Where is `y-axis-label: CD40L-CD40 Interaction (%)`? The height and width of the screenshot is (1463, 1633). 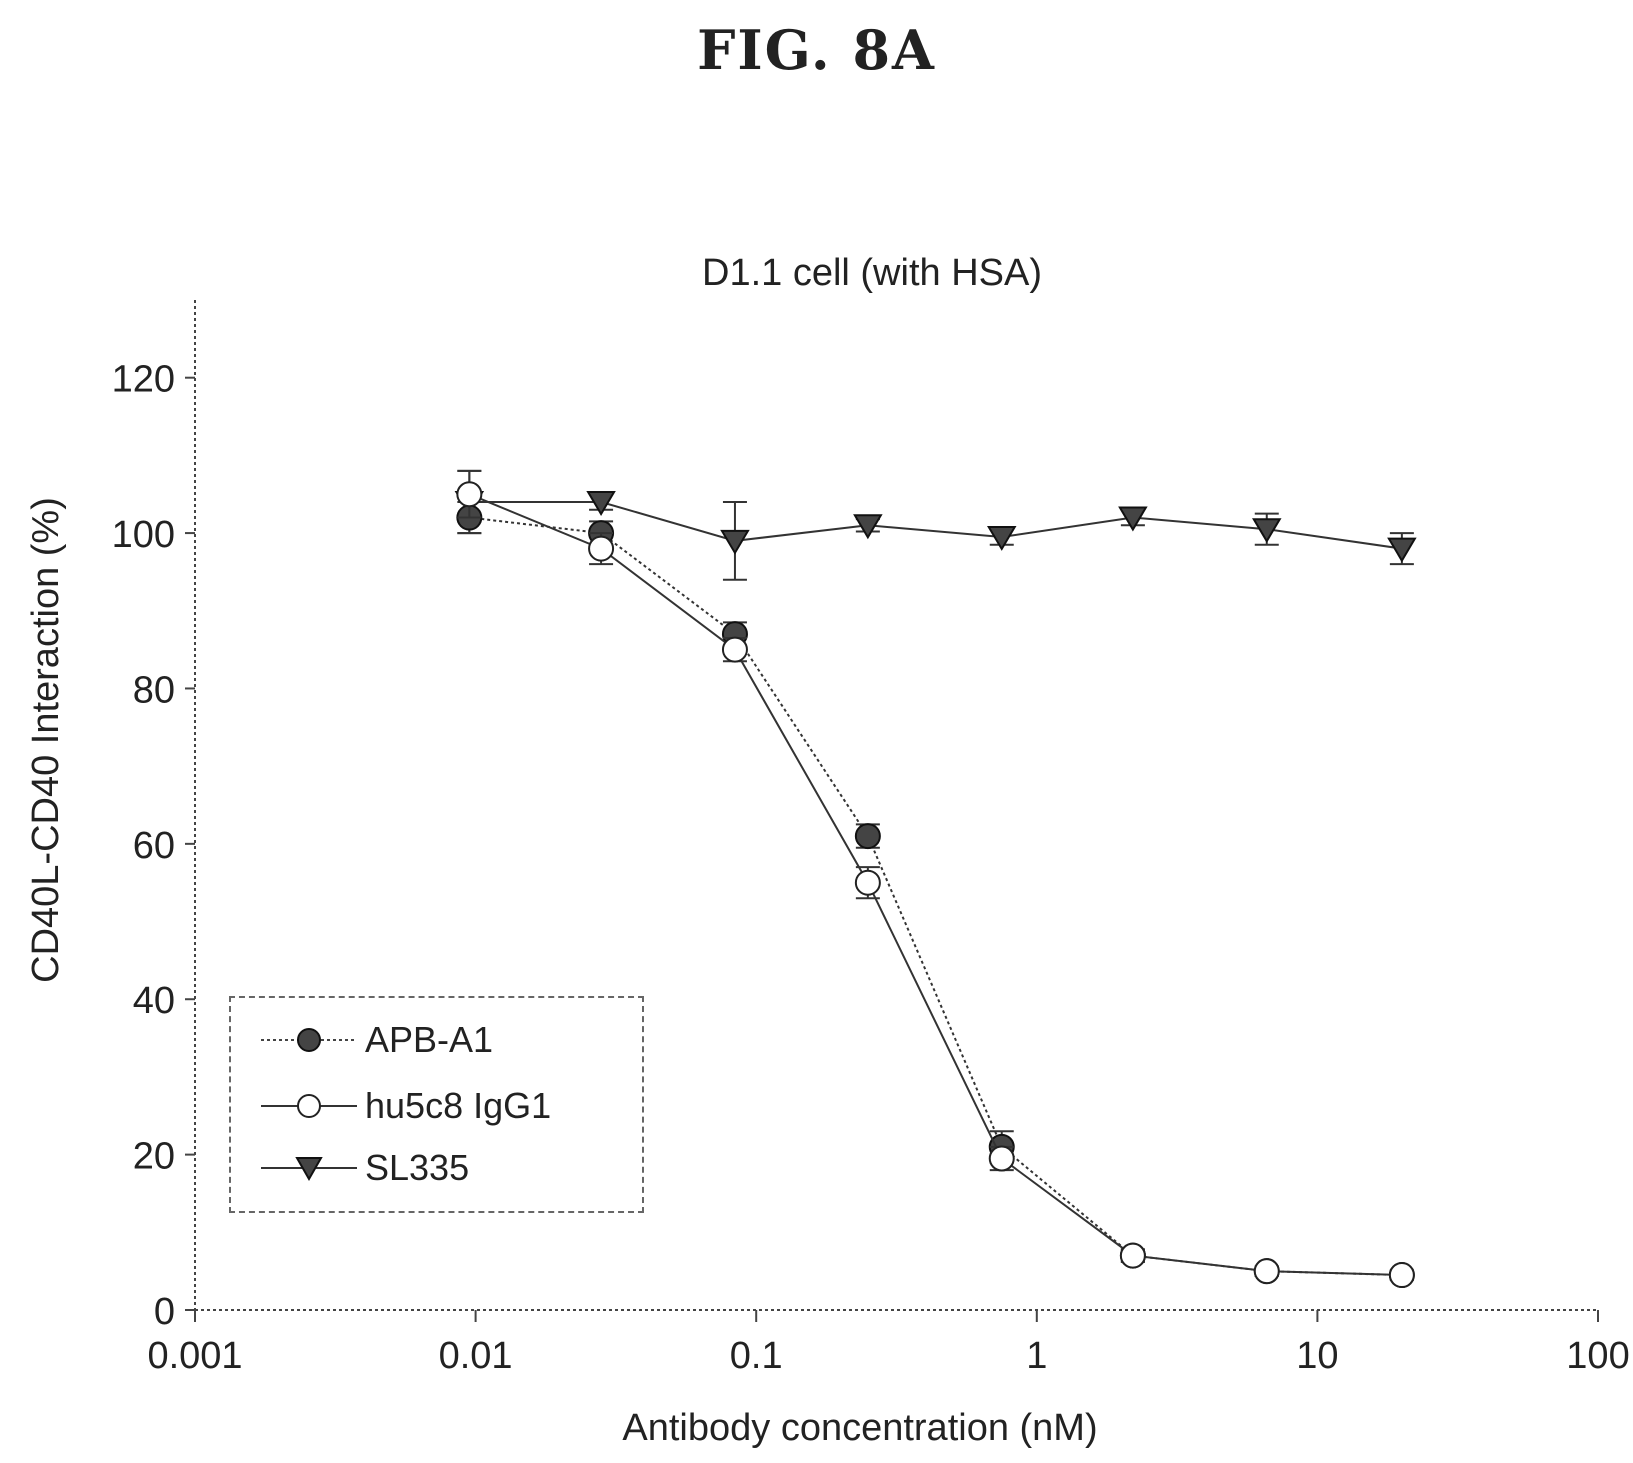 y-axis-label: CD40L-CD40 Interaction (%) is located at coordinates (46, 740).